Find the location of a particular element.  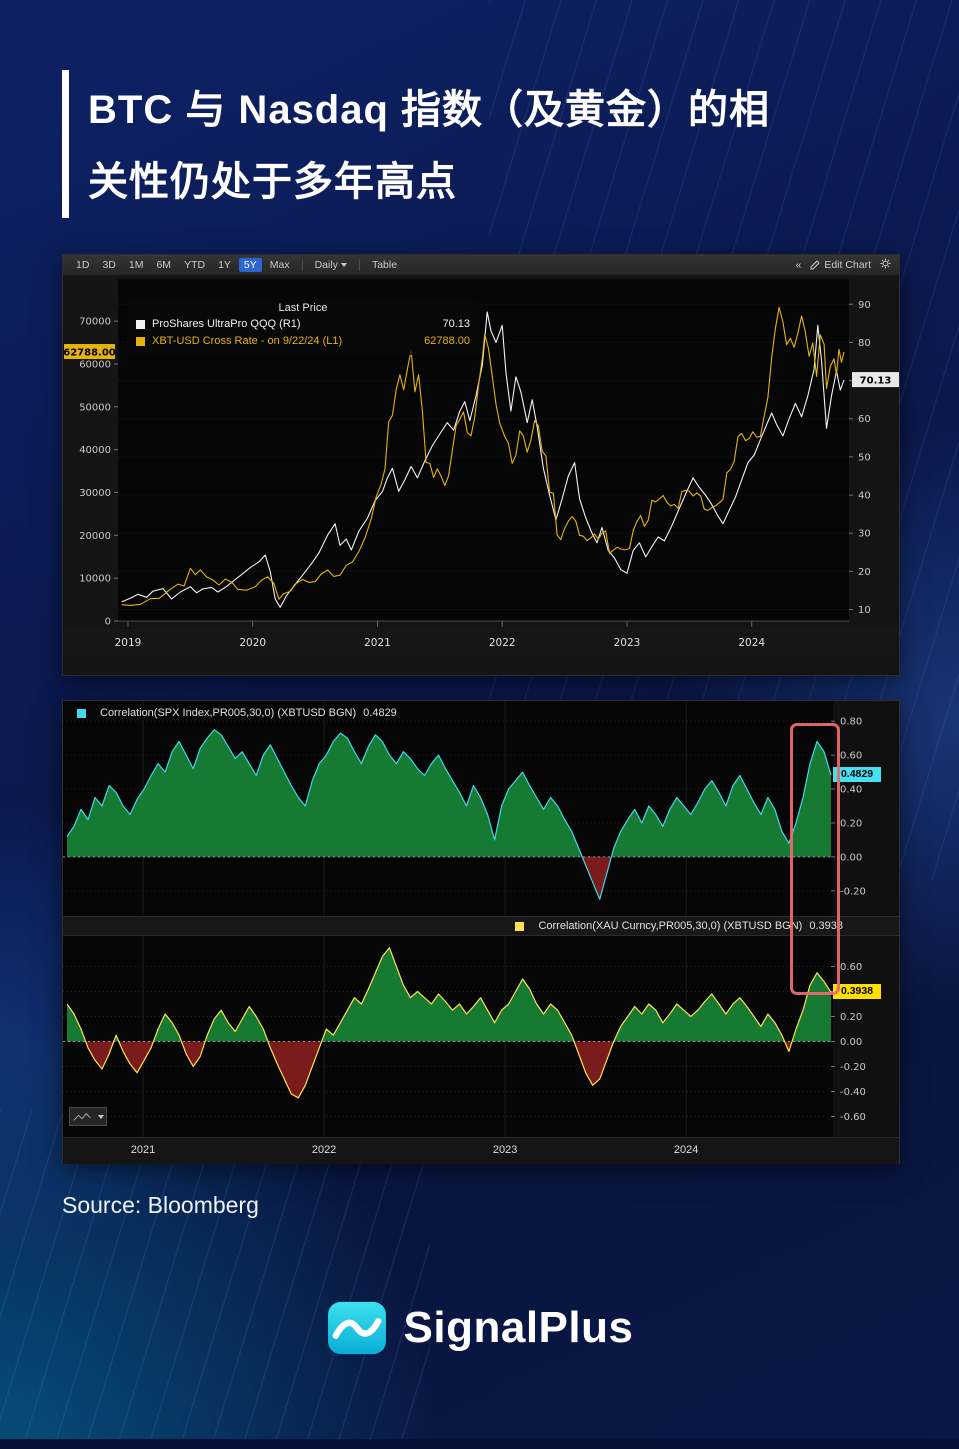

svg-text: 70000 is located at coordinates (95, 322).